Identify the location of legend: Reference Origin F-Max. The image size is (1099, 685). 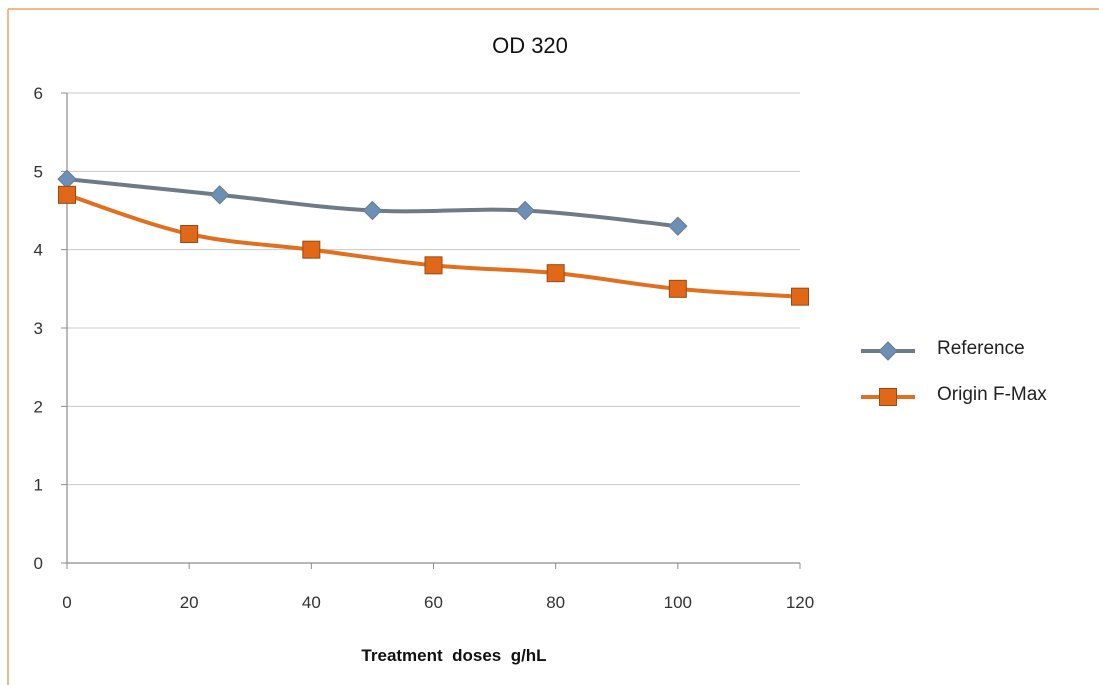
(954, 372).